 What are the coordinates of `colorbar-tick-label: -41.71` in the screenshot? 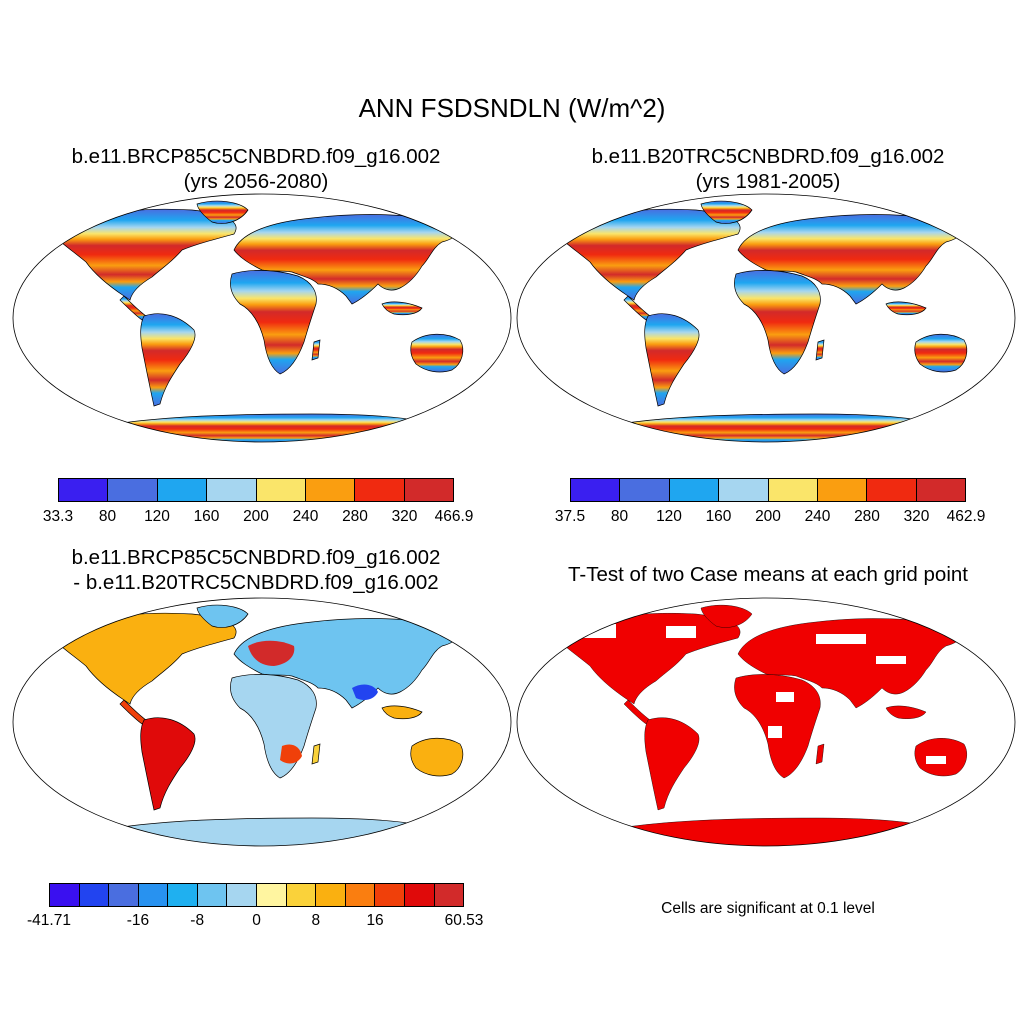 It's located at (49, 920).